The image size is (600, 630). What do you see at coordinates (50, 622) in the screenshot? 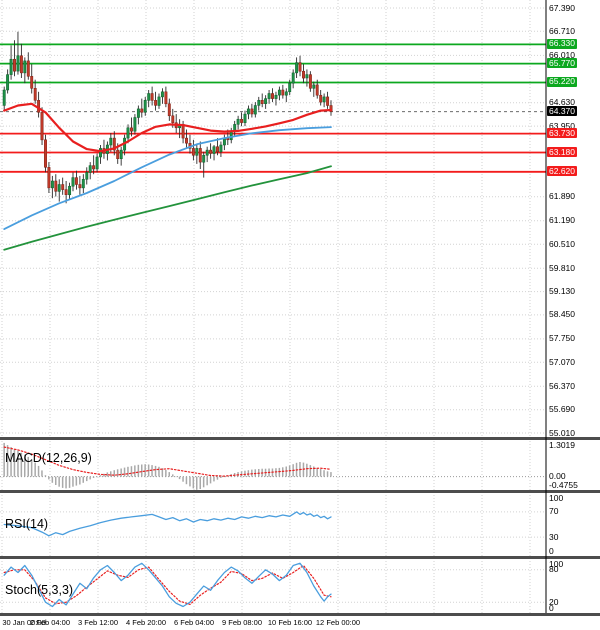
I see `time-label: 2 Feb 04:00` at bounding box center [50, 622].